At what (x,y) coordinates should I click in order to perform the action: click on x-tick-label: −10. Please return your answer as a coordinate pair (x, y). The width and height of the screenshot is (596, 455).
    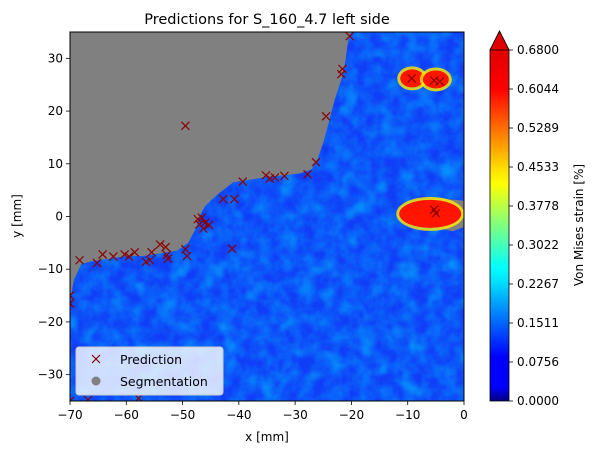
    Looking at the image, I should click on (407, 415).